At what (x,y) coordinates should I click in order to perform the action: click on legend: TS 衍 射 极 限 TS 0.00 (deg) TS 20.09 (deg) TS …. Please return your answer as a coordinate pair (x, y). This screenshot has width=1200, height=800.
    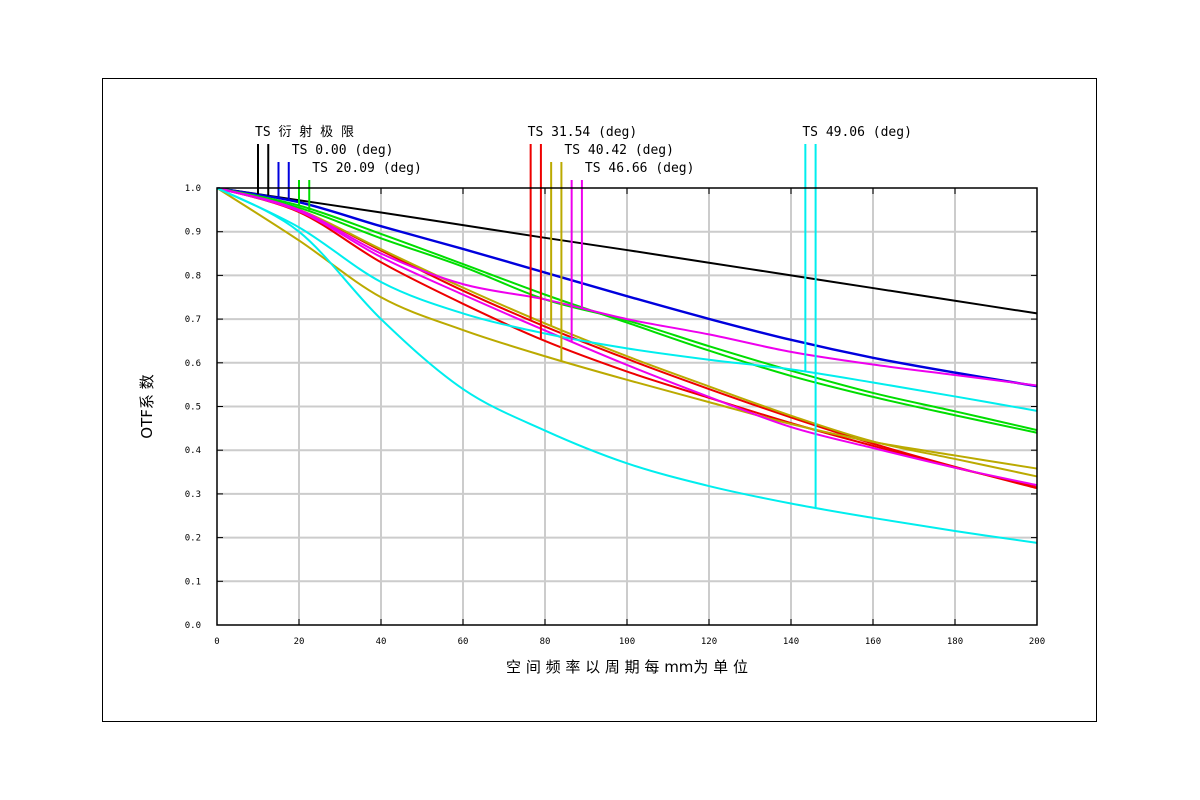
    Looking at the image, I should click on (583, 150).